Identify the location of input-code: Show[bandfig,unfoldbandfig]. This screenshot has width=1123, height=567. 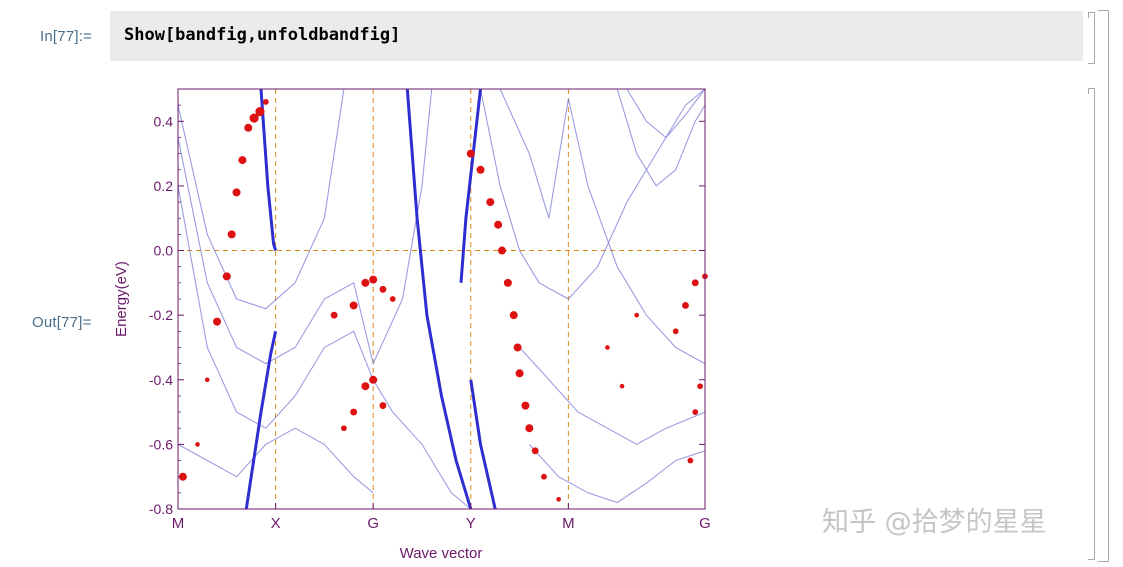
(262, 35).